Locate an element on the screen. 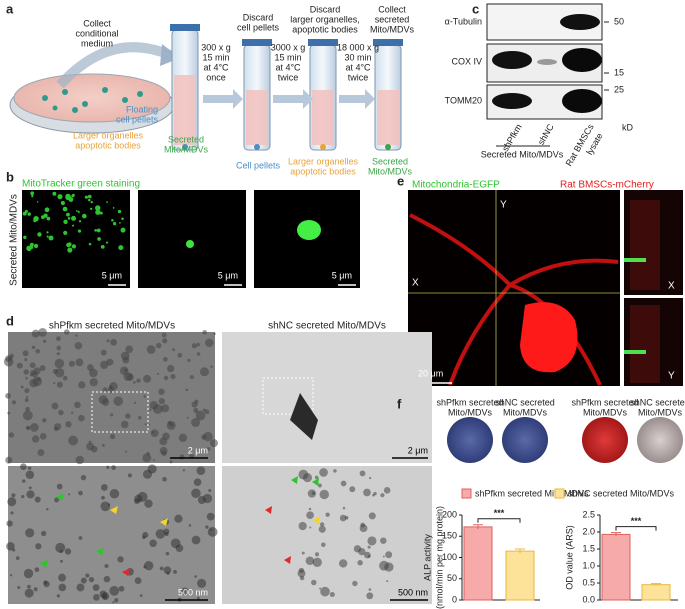  label: Y is located at coordinates (671, 376).